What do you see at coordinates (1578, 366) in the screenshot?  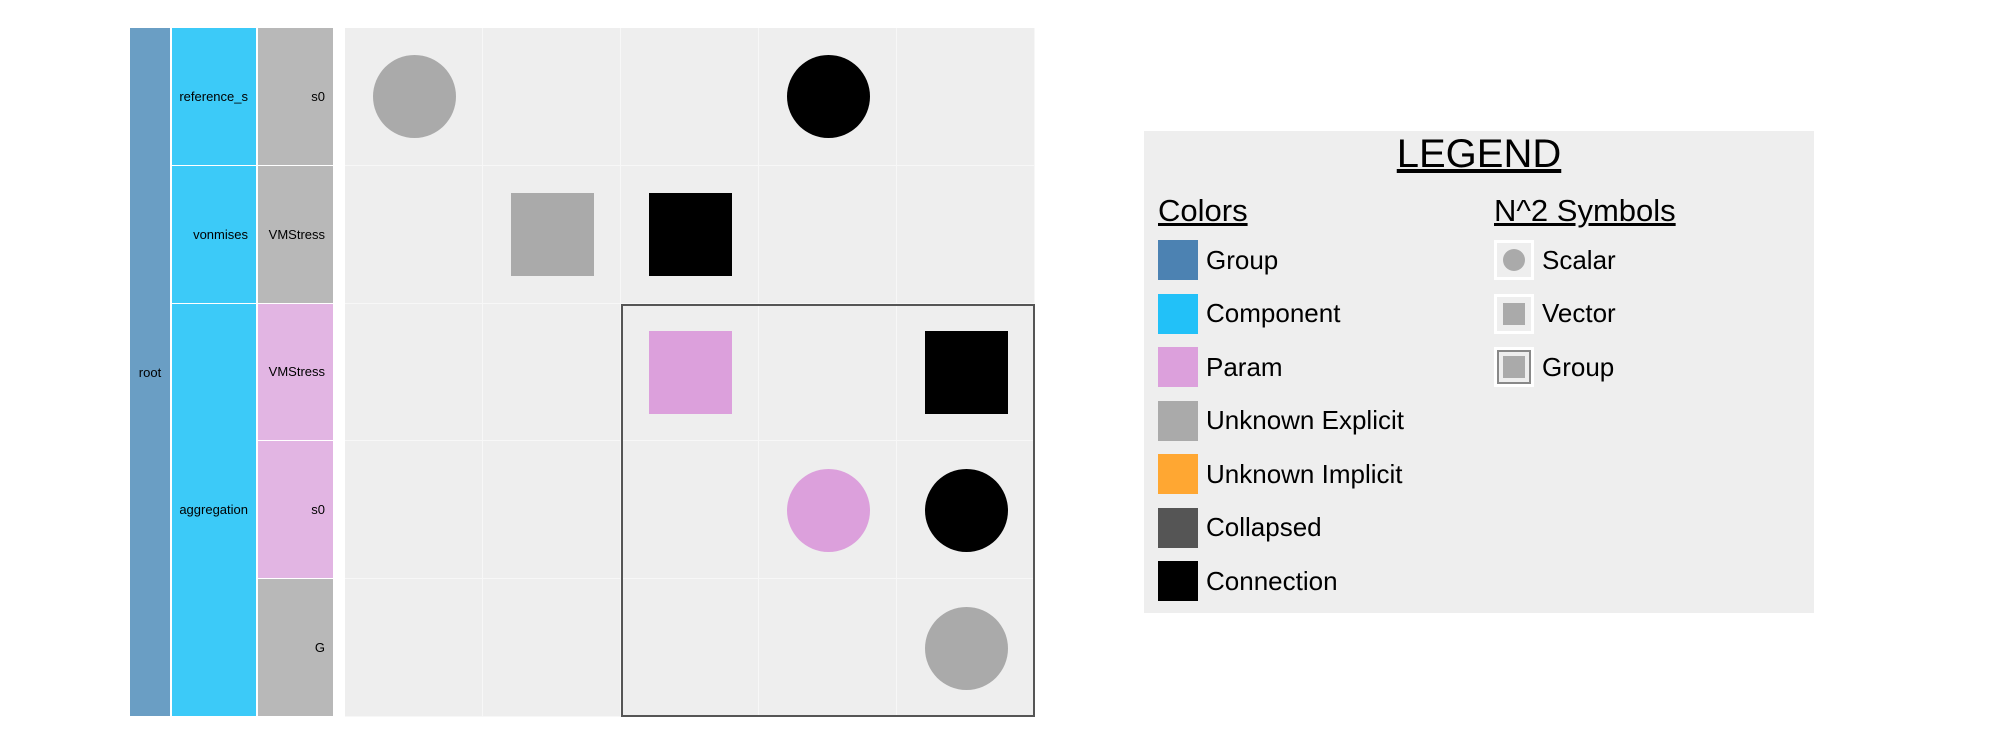 I see `legend-symbol-label: Group` at bounding box center [1578, 366].